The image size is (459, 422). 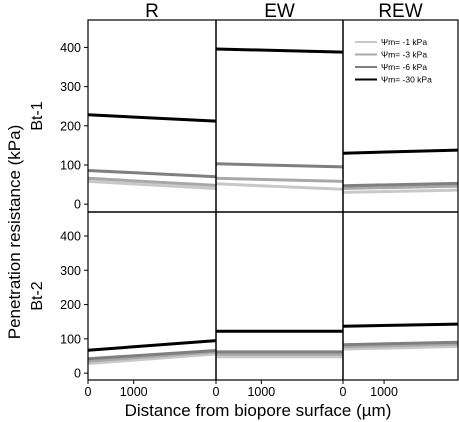 I want to click on column-title-rew: REW, so click(x=400, y=11).